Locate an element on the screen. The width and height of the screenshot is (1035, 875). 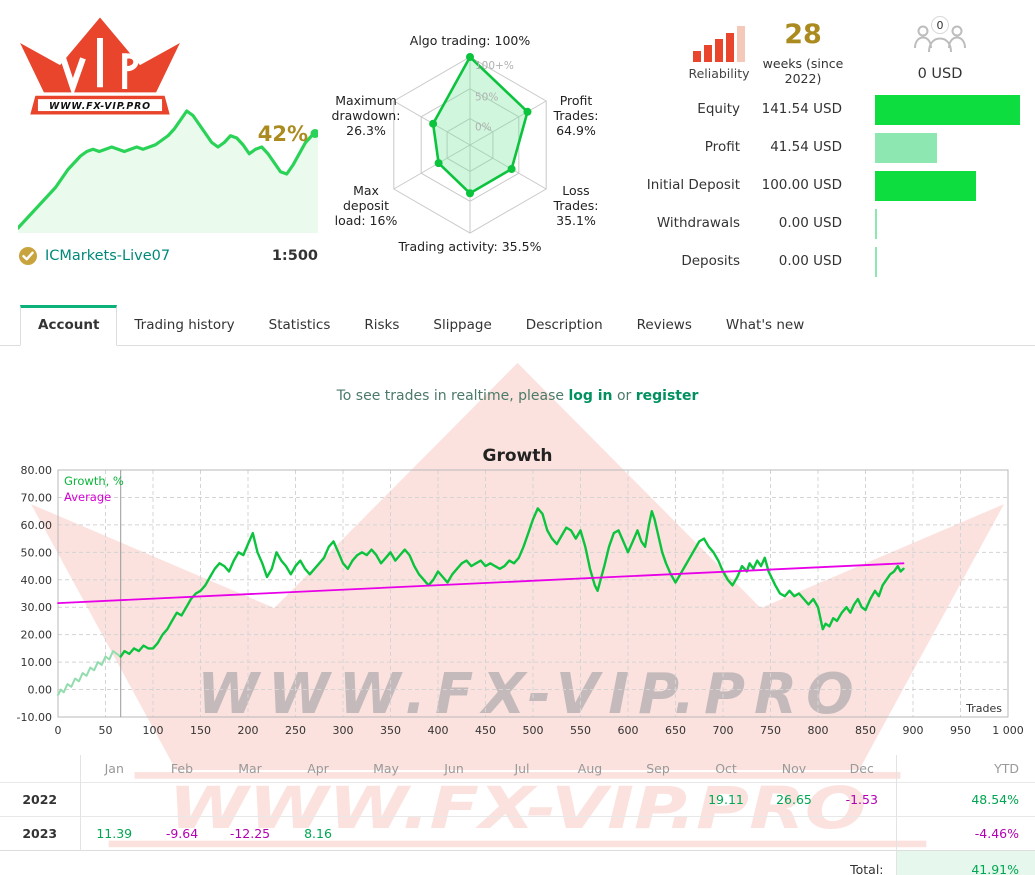
subscribers-block: 0 0 USD is located at coordinates (940, 48).